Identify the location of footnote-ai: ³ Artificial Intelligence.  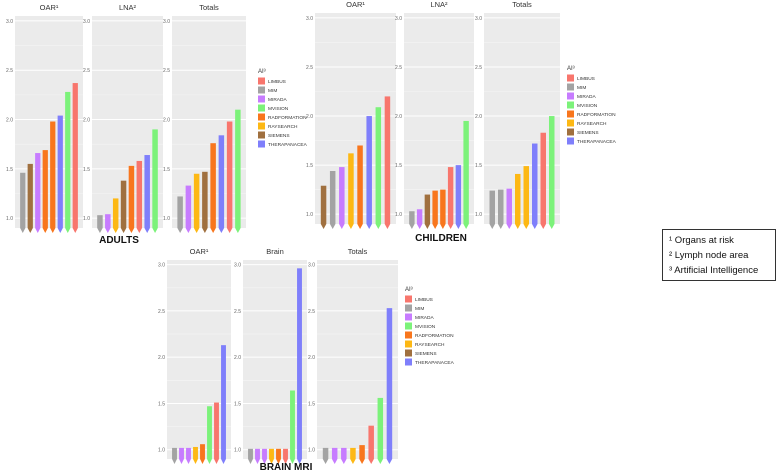
(714, 270).